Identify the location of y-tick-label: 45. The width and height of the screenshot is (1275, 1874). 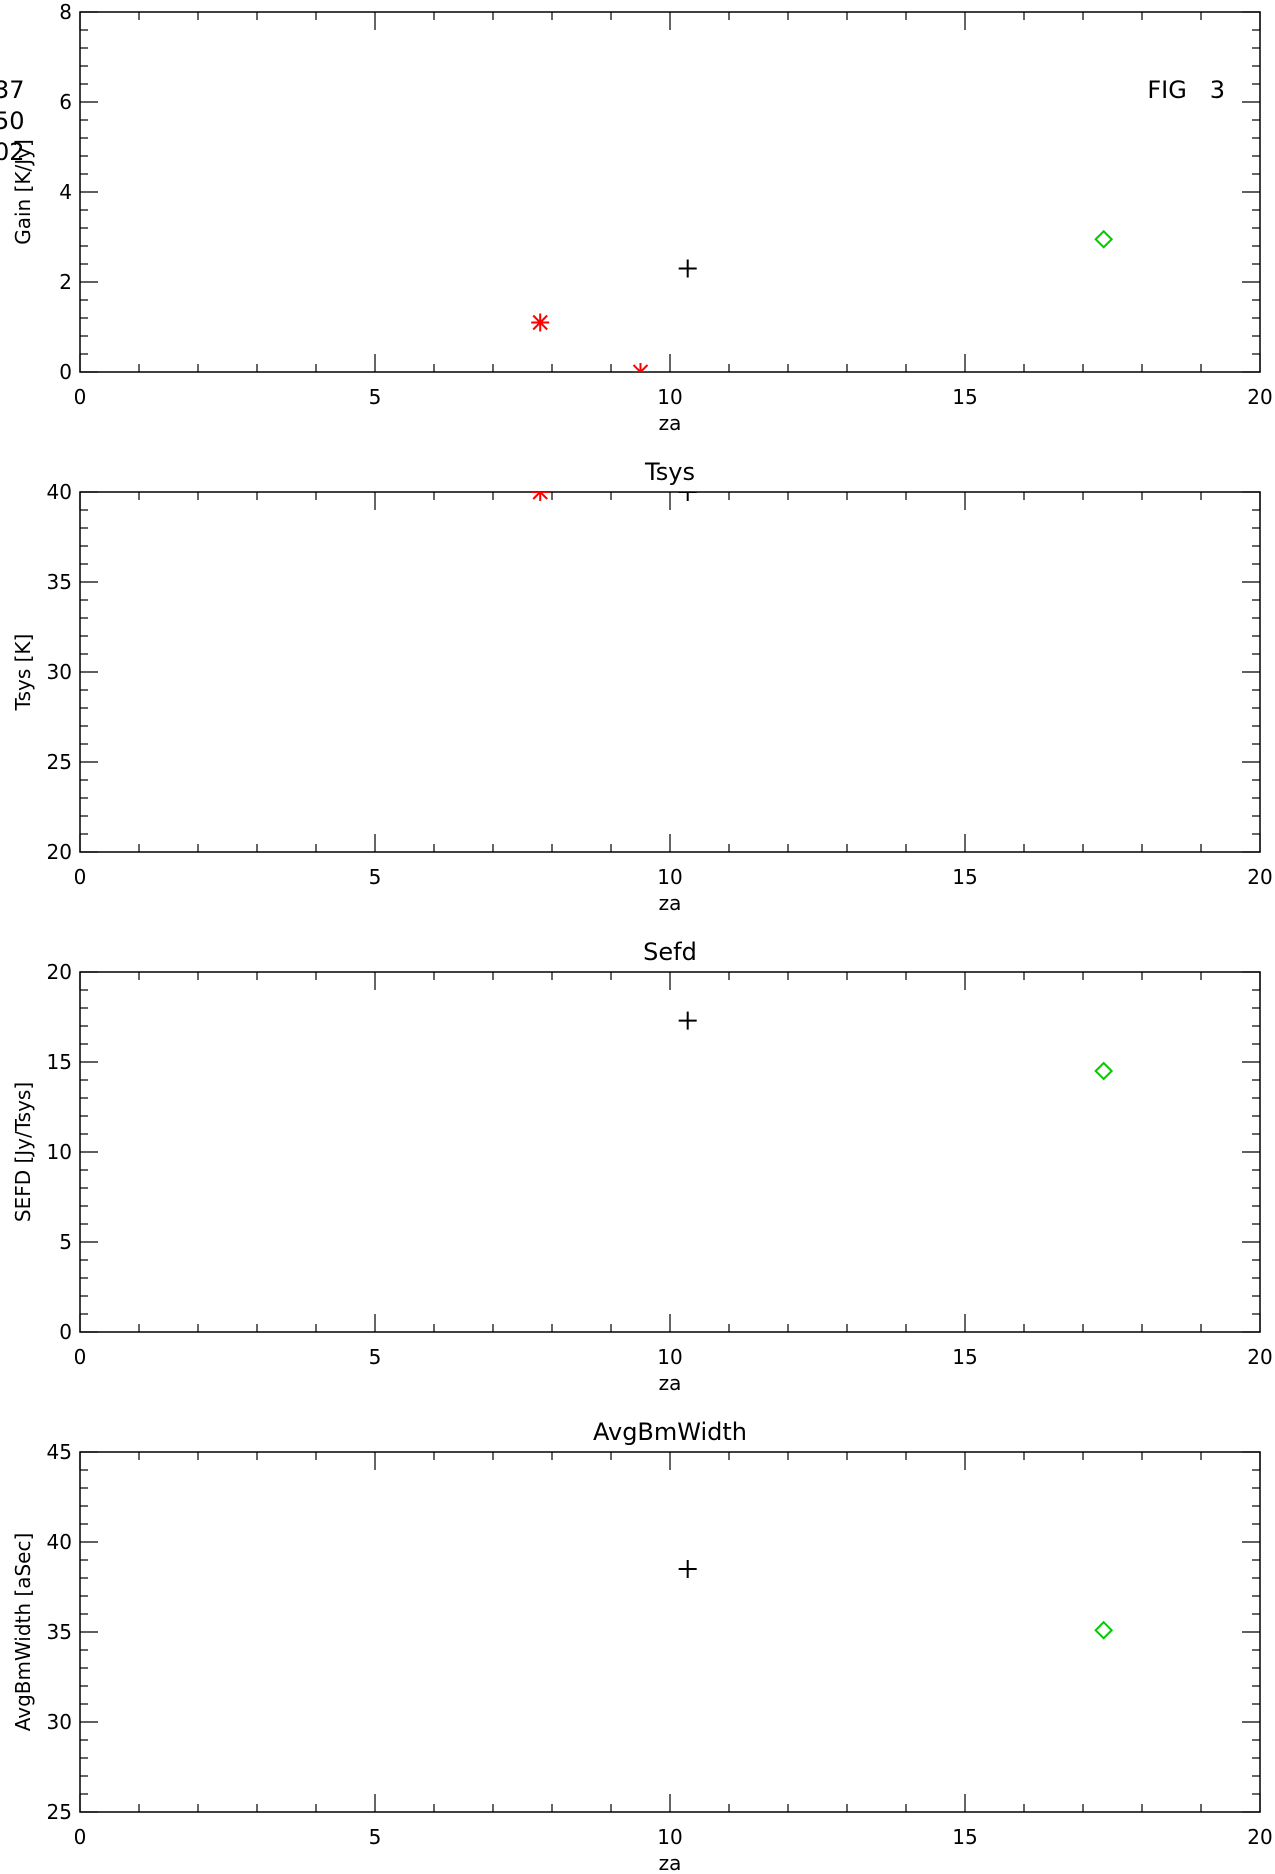
(59, 1452).